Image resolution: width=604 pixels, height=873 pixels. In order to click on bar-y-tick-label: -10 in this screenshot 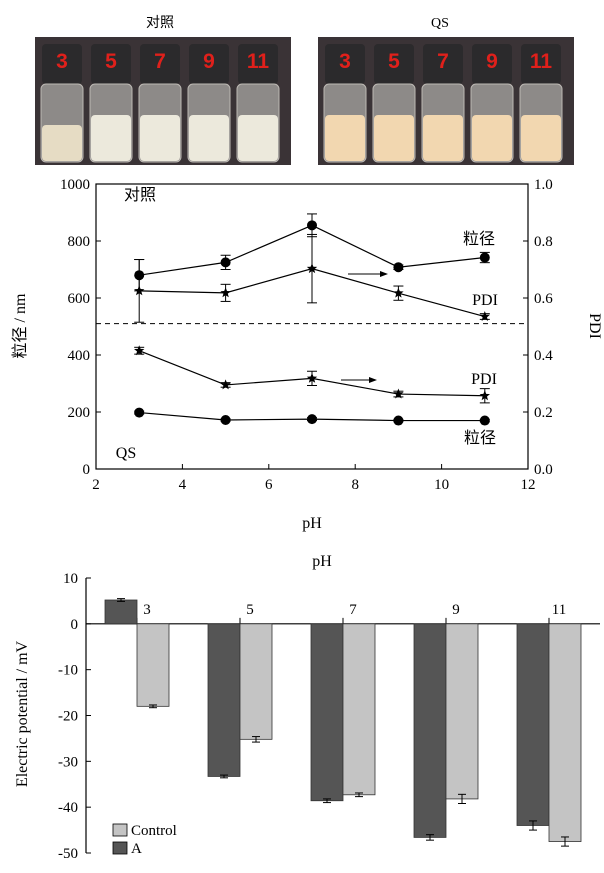, I will do `click(68, 671)`.